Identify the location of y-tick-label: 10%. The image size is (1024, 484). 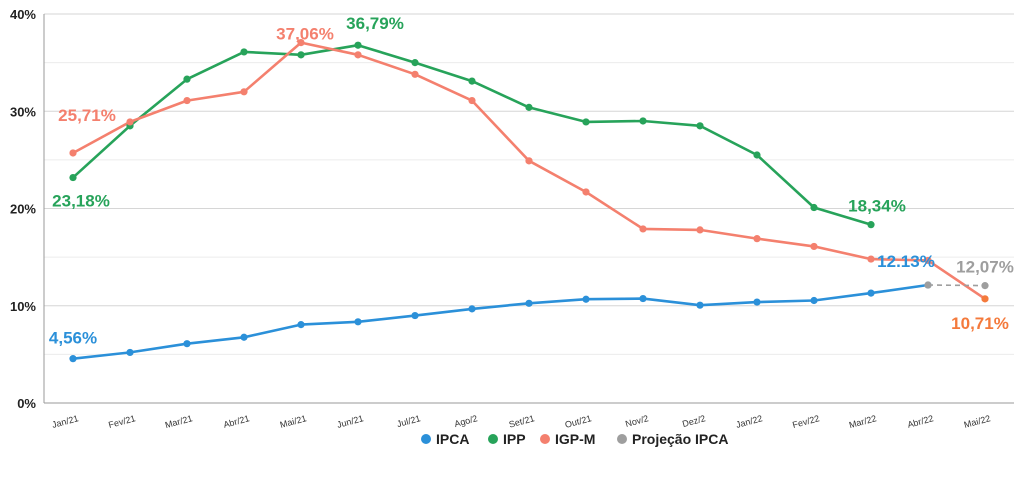
(23, 306).